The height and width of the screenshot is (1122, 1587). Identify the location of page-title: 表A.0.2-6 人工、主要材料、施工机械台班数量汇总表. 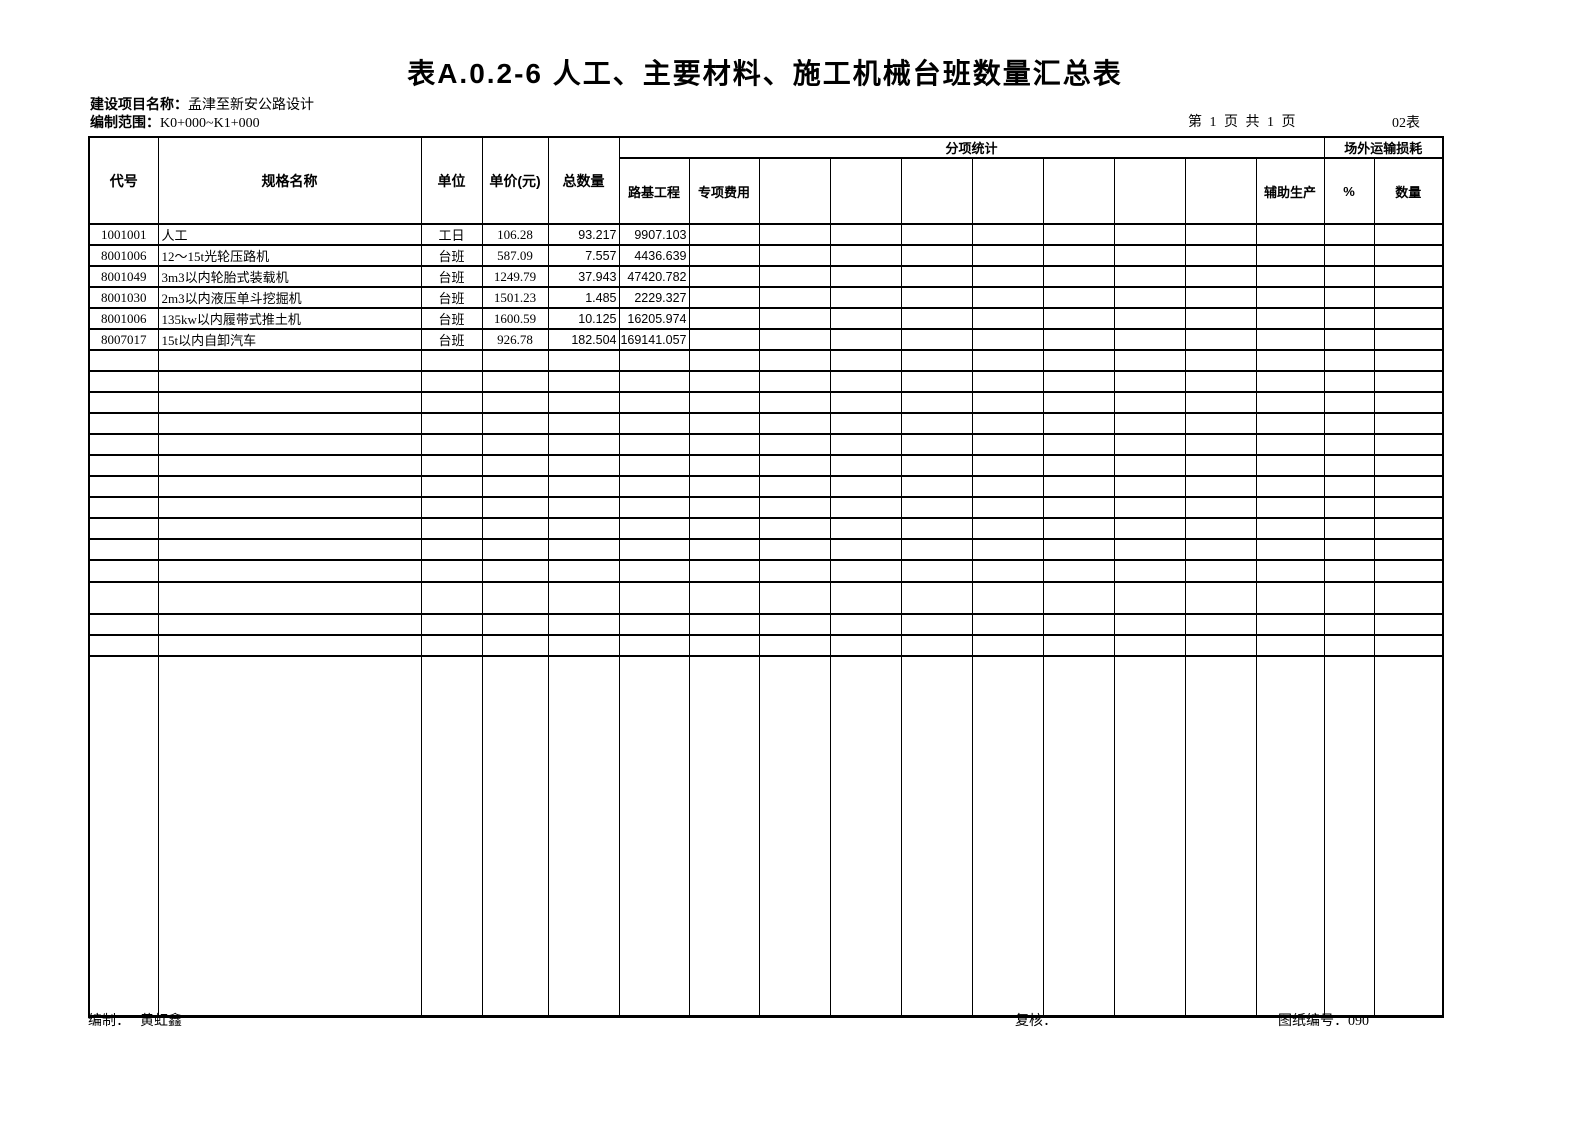
(765, 73).